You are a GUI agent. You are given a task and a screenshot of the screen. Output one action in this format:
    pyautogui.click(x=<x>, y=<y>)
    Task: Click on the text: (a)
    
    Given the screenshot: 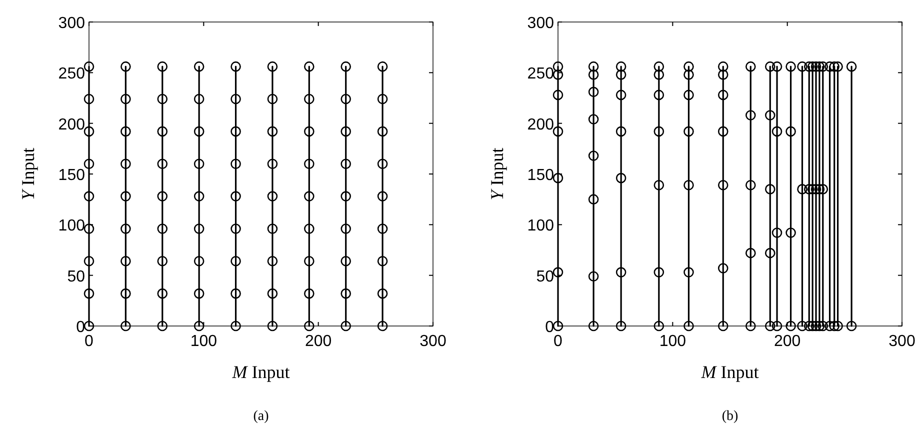 What is the action you would take?
    pyautogui.click(x=261, y=416)
    